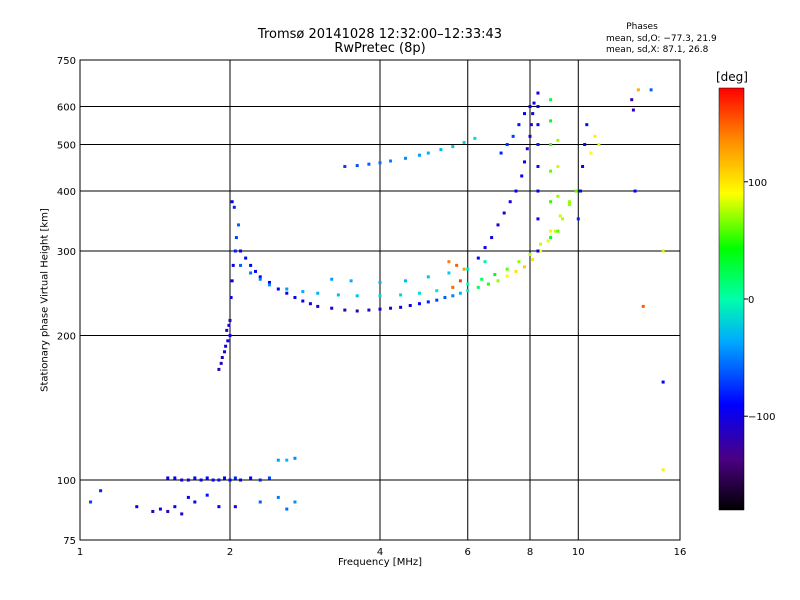 The width and height of the screenshot is (800, 600). I want to click on y-tick-label: 100, so click(66, 481).